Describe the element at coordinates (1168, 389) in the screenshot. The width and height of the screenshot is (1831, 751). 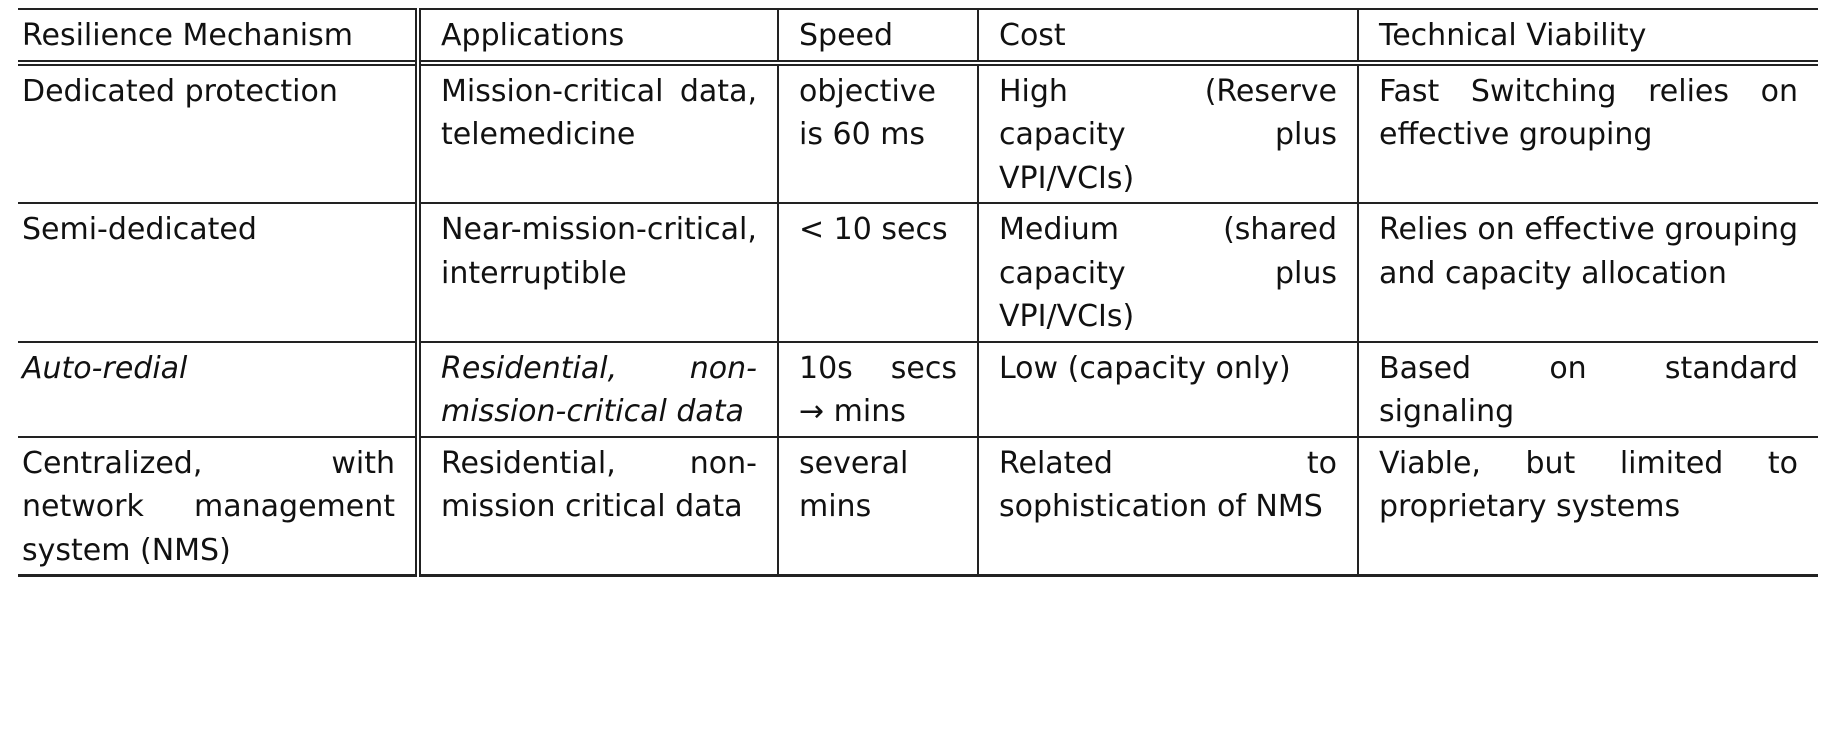
I see `cell-cost: Low (capacity only)` at that location.